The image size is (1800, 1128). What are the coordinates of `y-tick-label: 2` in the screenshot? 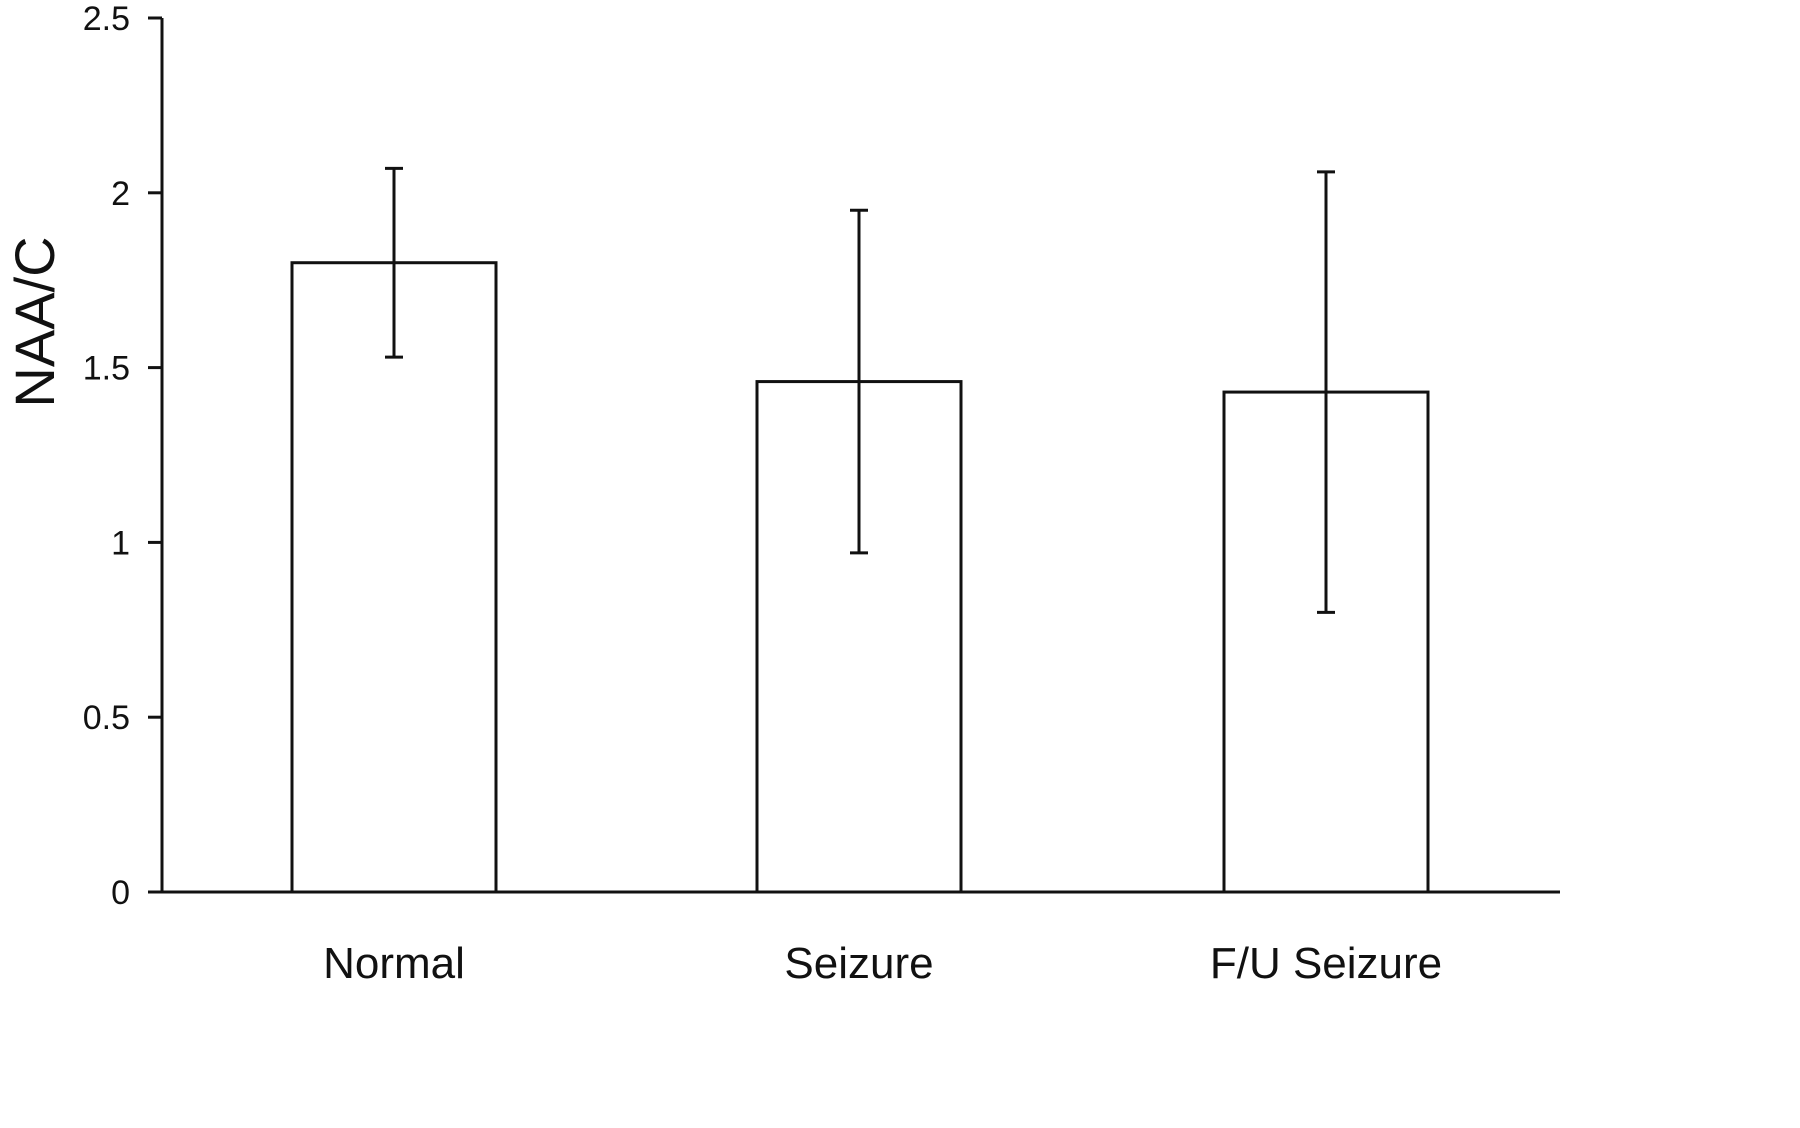 It's located at (120, 194).